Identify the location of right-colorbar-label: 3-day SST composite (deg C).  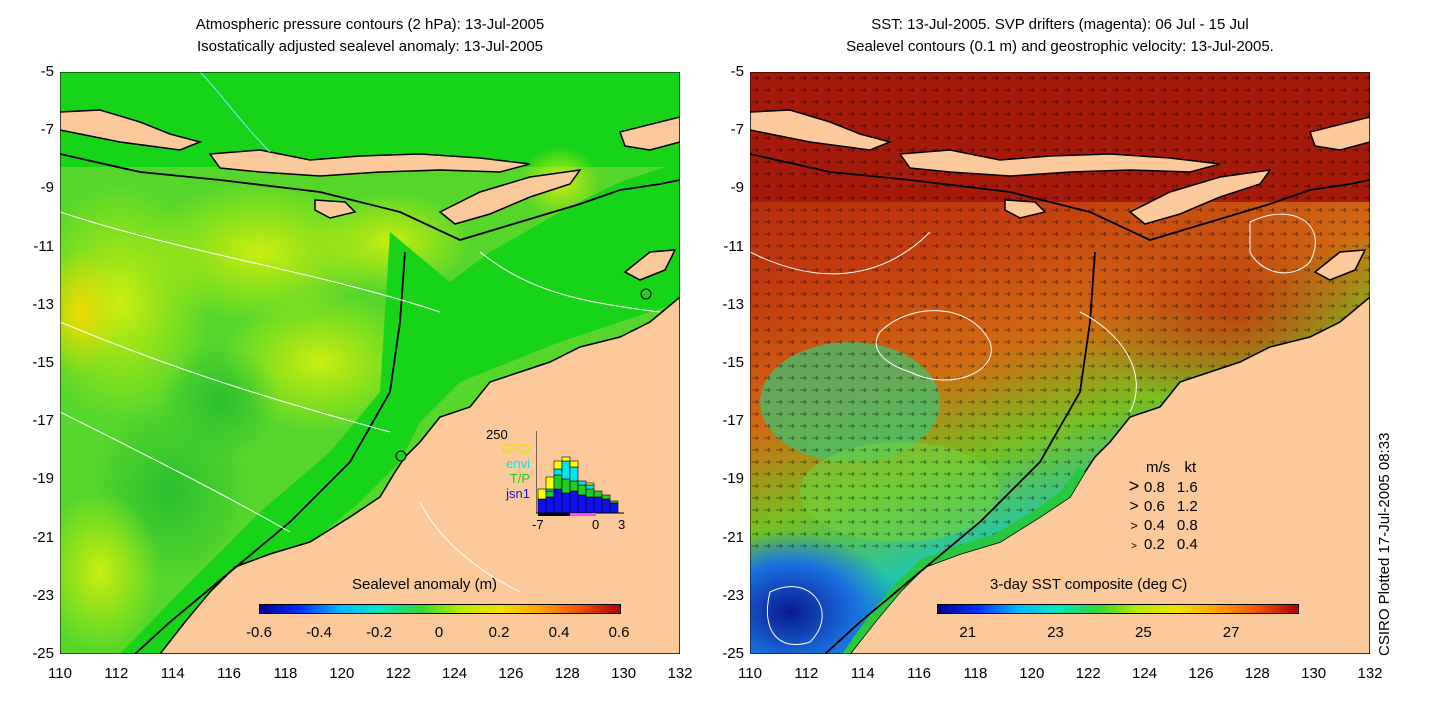
(1089, 584).